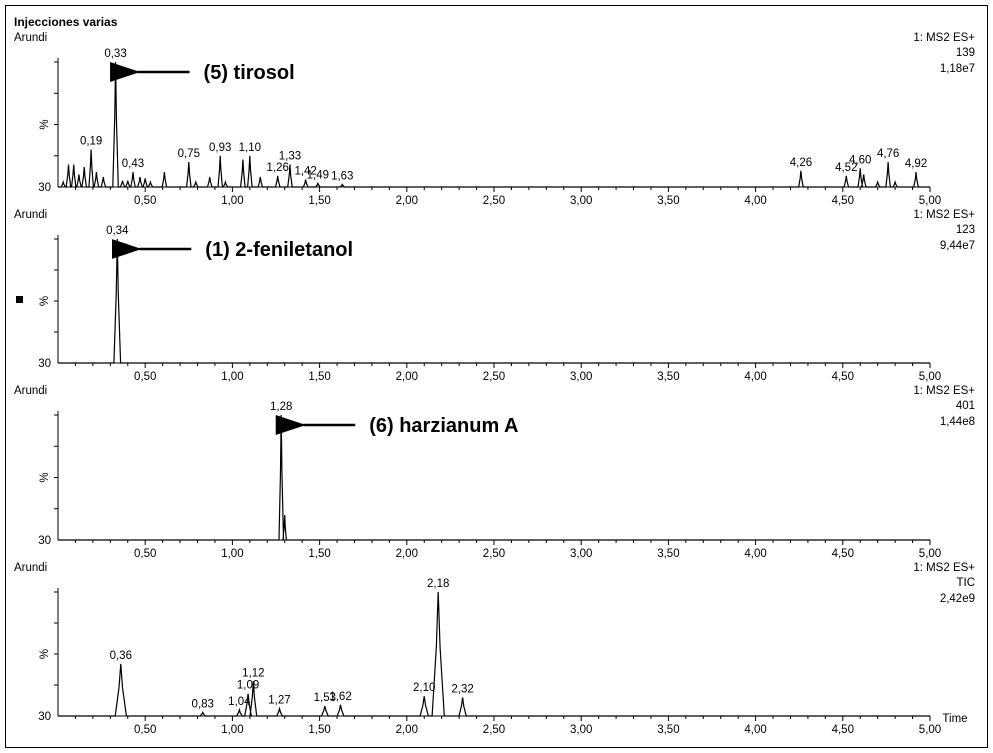 The width and height of the screenshot is (993, 753). What do you see at coordinates (117, 231) in the screenshot?
I see `peak-label: 0,34` at bounding box center [117, 231].